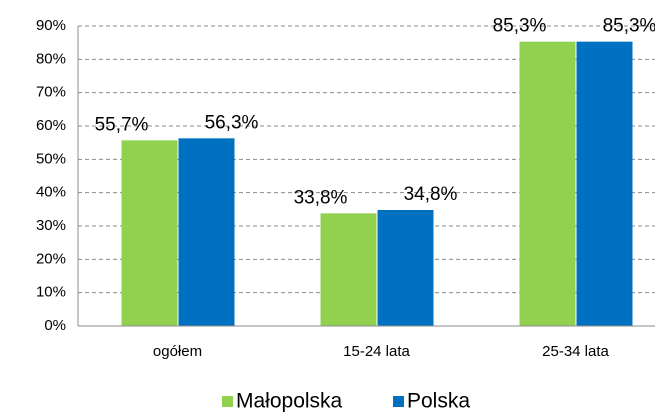 Image resolution: width=655 pixels, height=414 pixels. What do you see at coordinates (289, 401) in the screenshot?
I see `legend-label: Małopolska` at bounding box center [289, 401].